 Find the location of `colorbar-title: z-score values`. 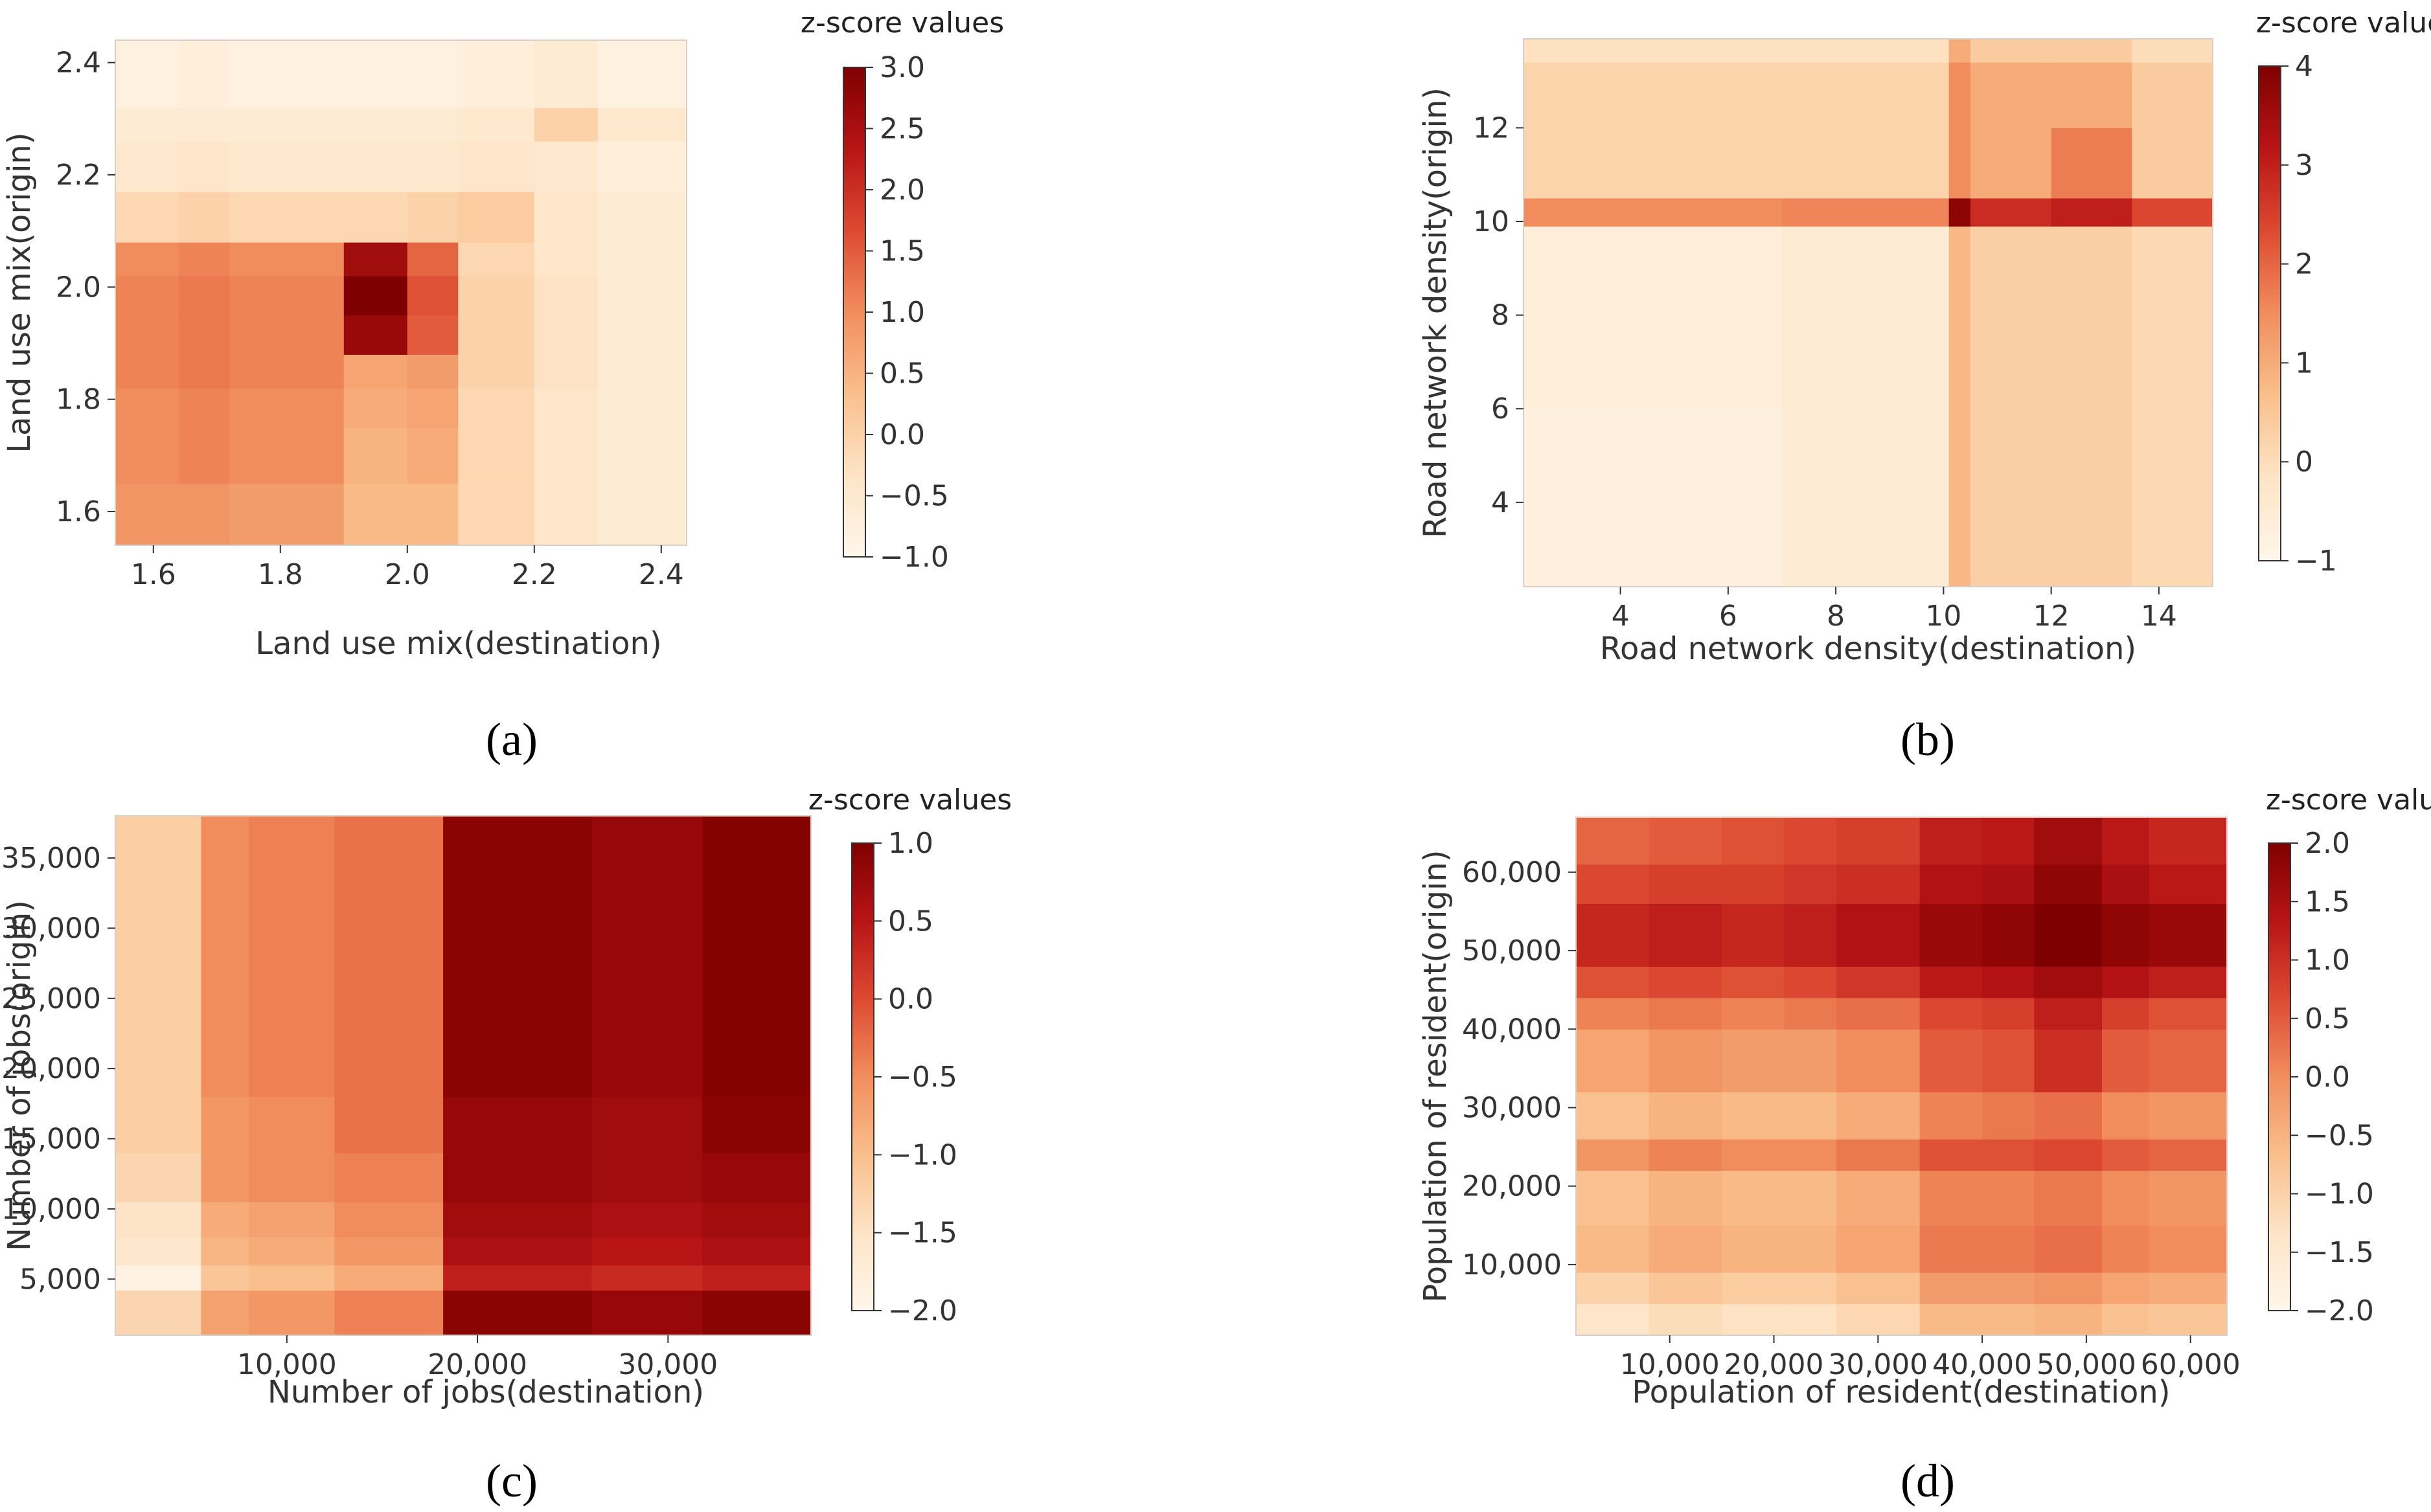

colorbar-title: z-score values is located at coordinates (2343, 22).